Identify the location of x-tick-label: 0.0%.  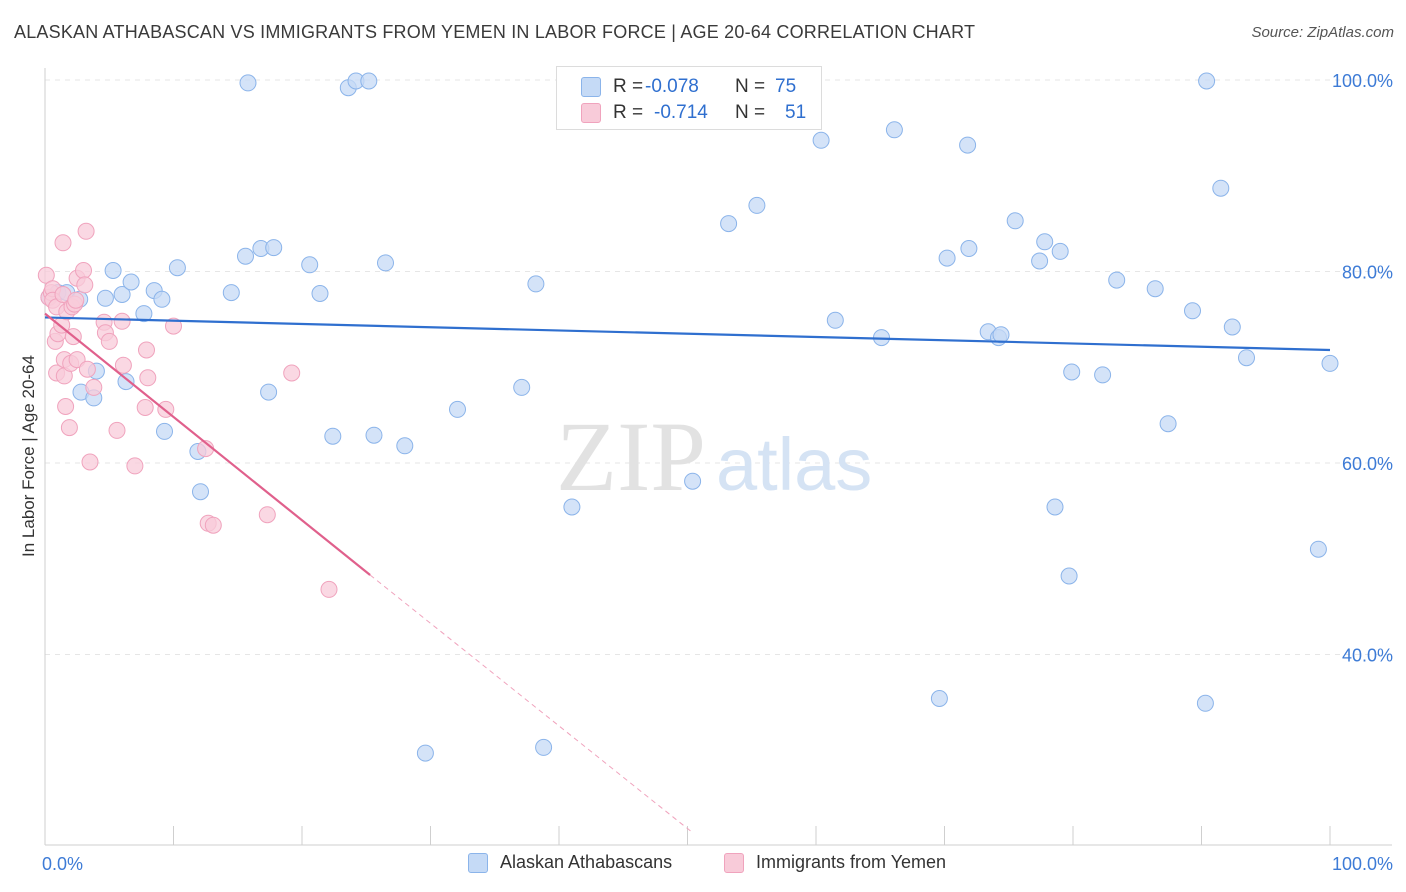
(62, 864).